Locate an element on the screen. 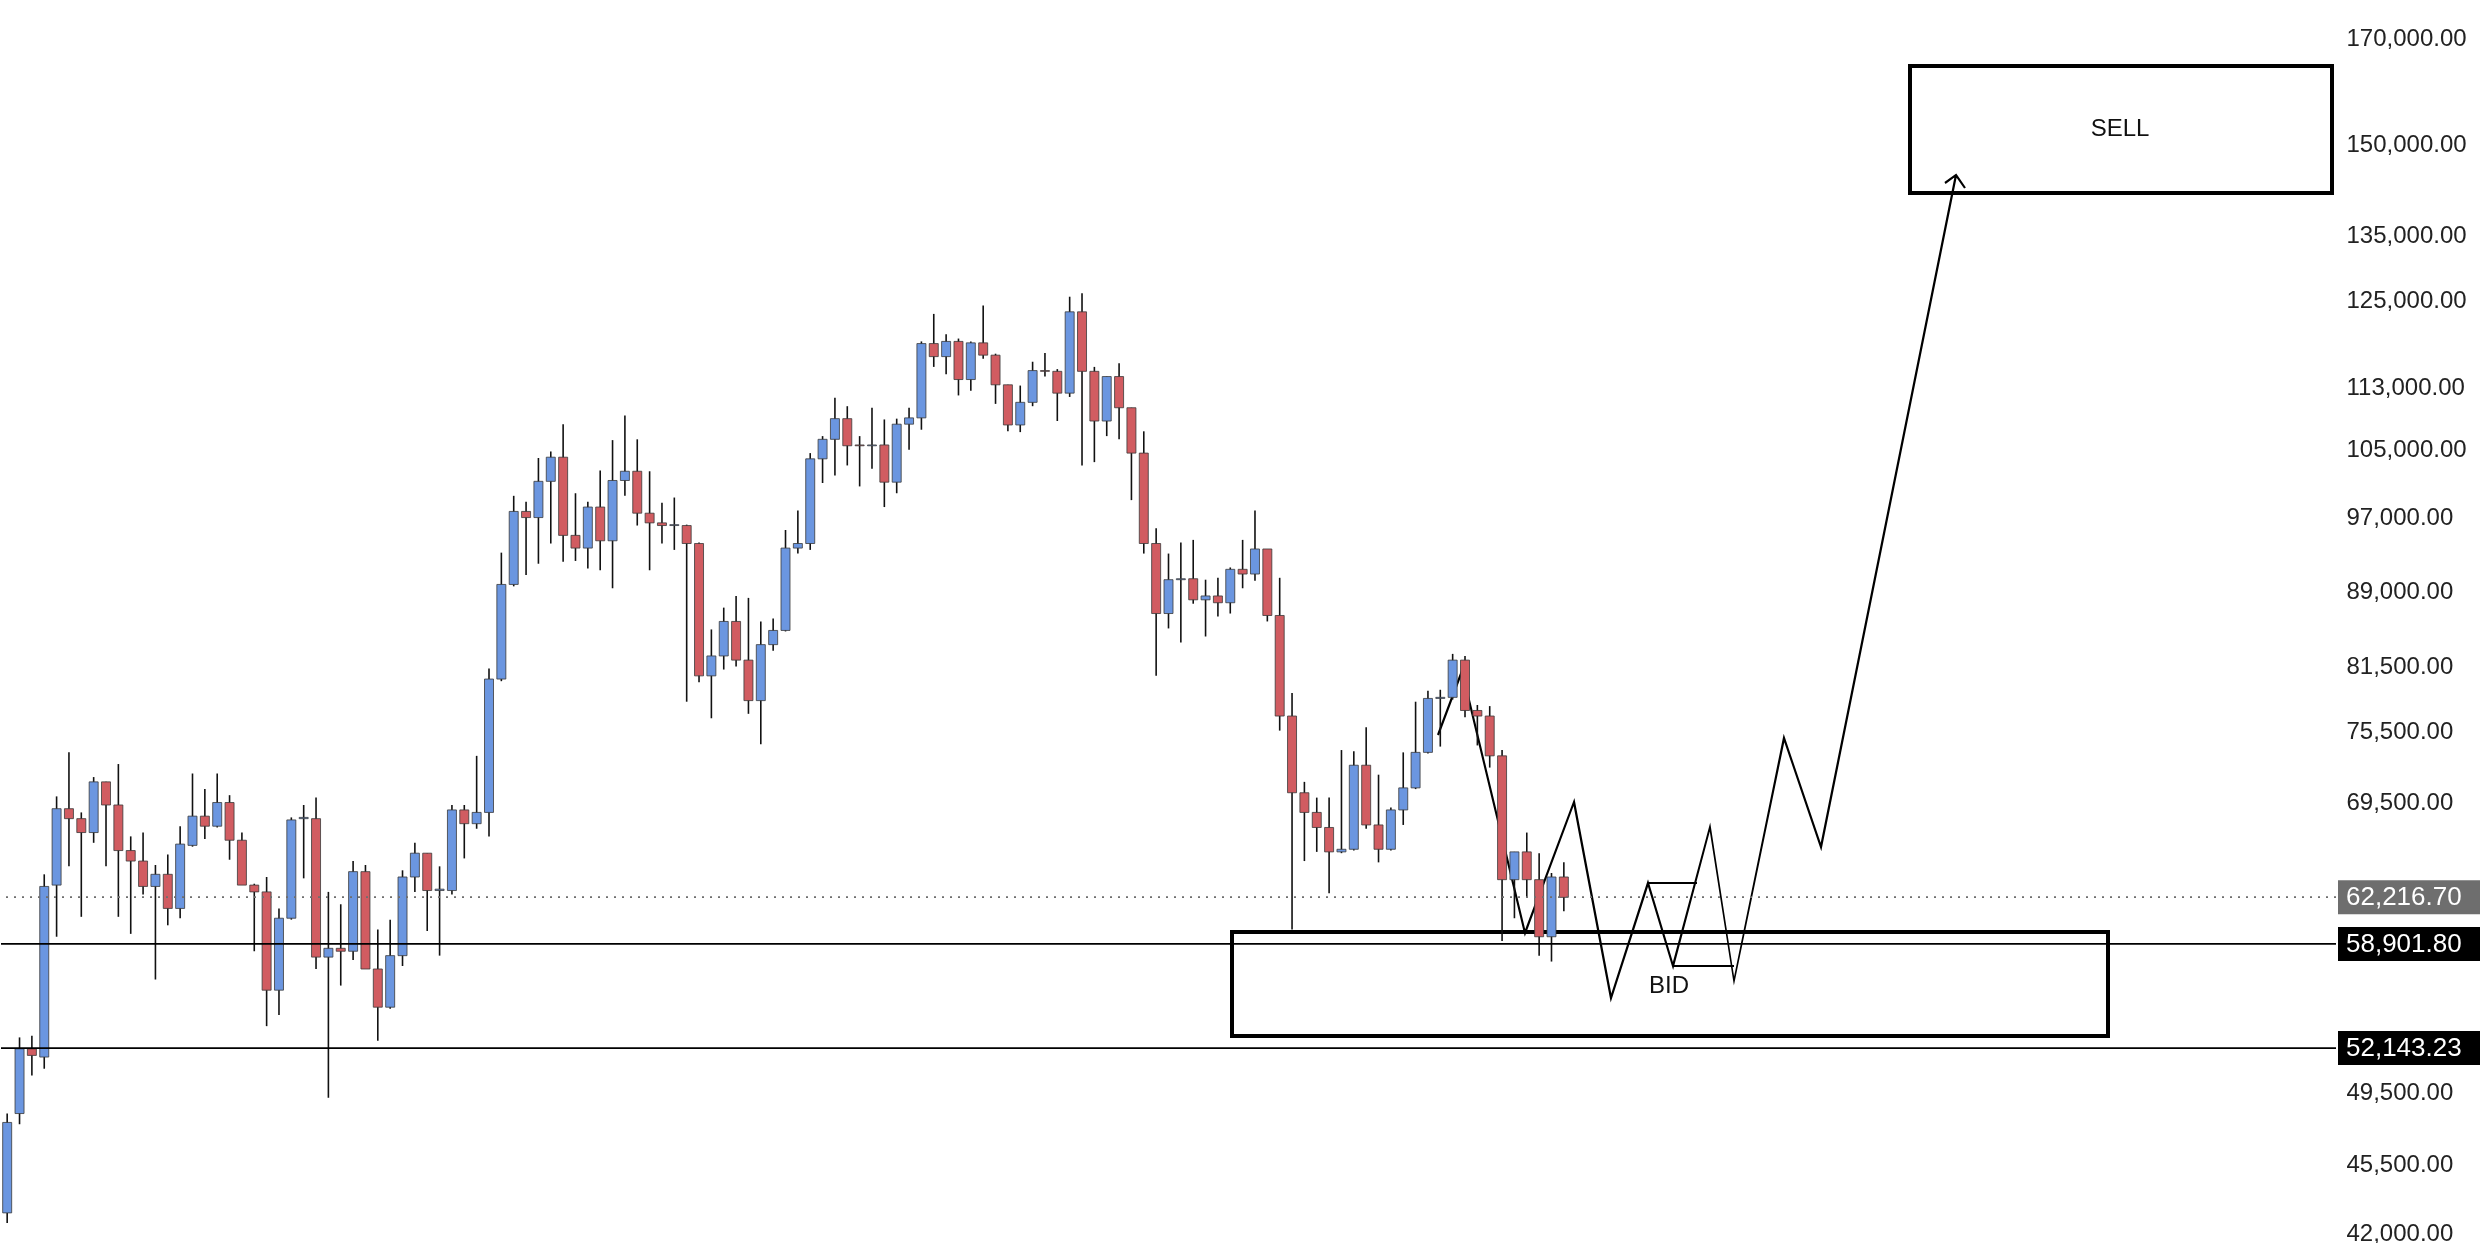  y-tick-label: 97,000.00 is located at coordinates (2400, 517).